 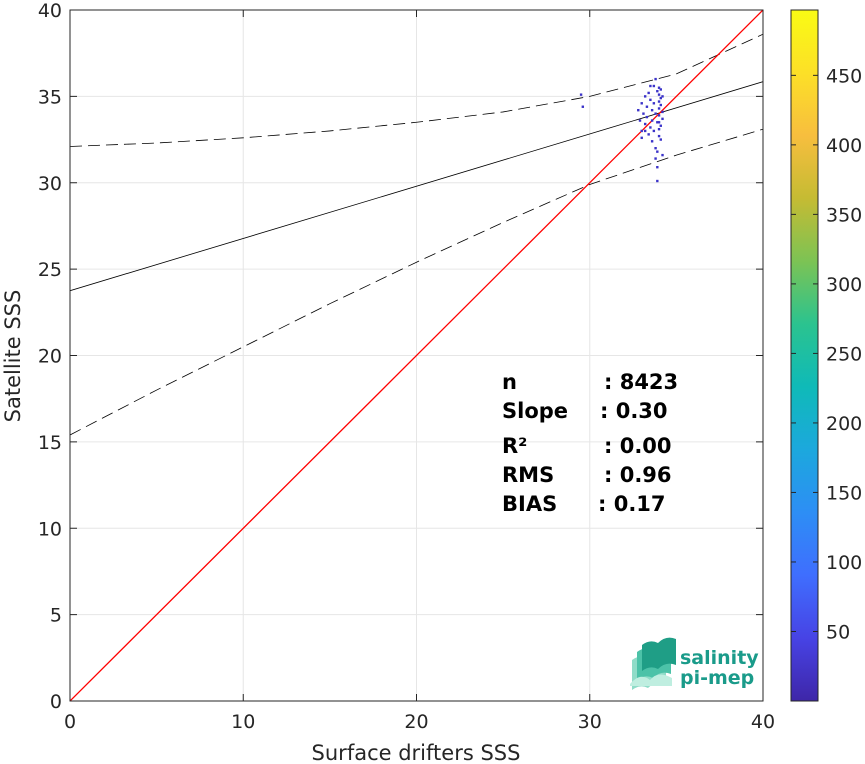 I want to click on colorbar-tick-labels: 50 100 150 200 250 300 350 400 450, so click(x=826, y=354).